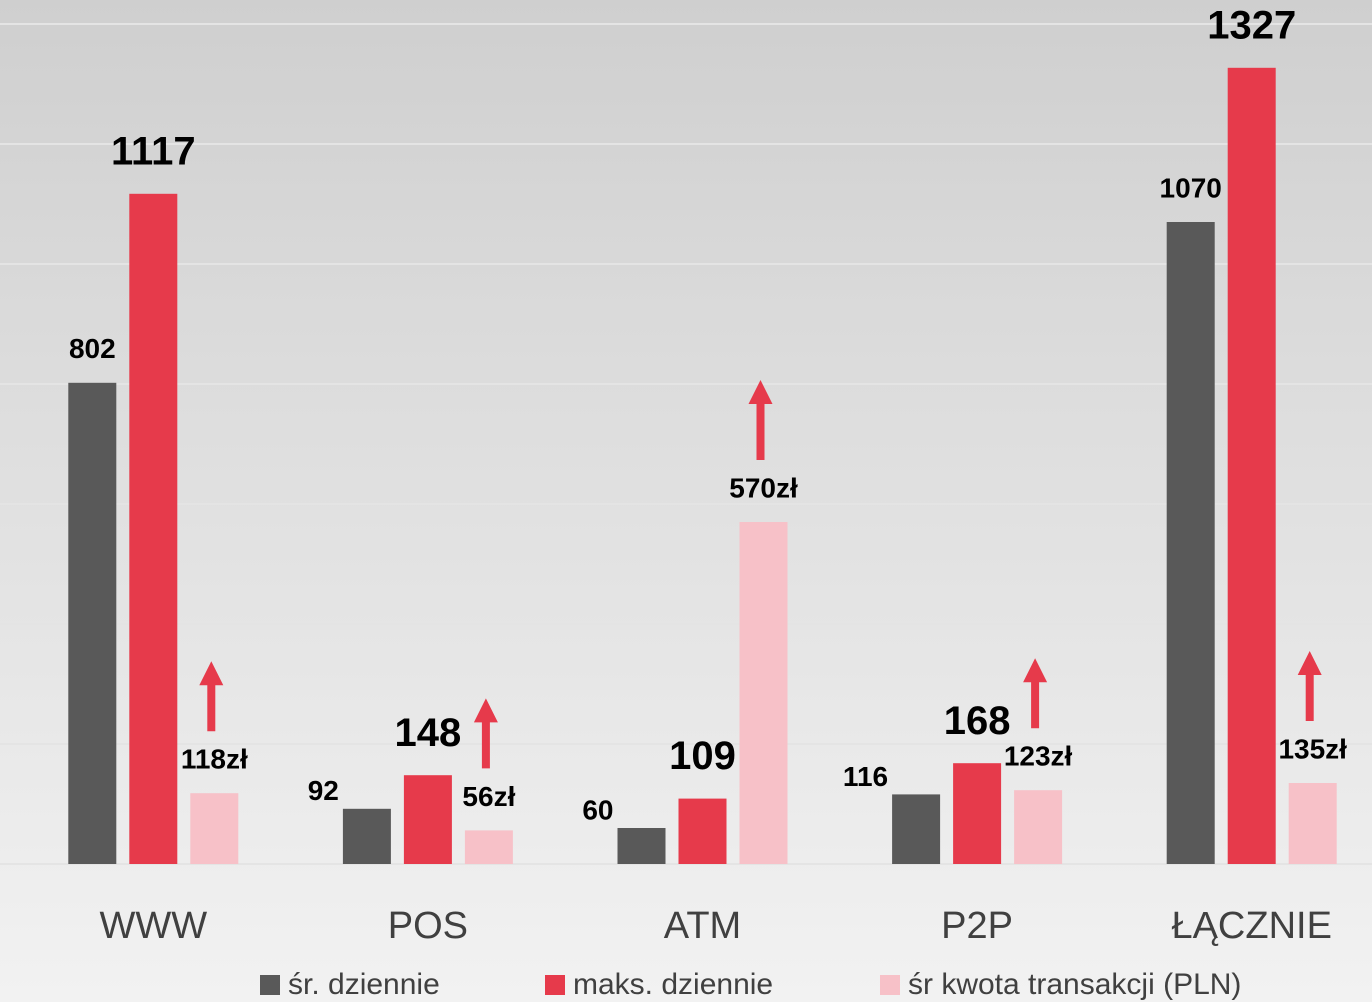 The width and height of the screenshot is (1372, 1002). Describe the element at coordinates (1251, 926) in the screenshot. I see `x-tick-label: ŁĄCZNIE` at that location.